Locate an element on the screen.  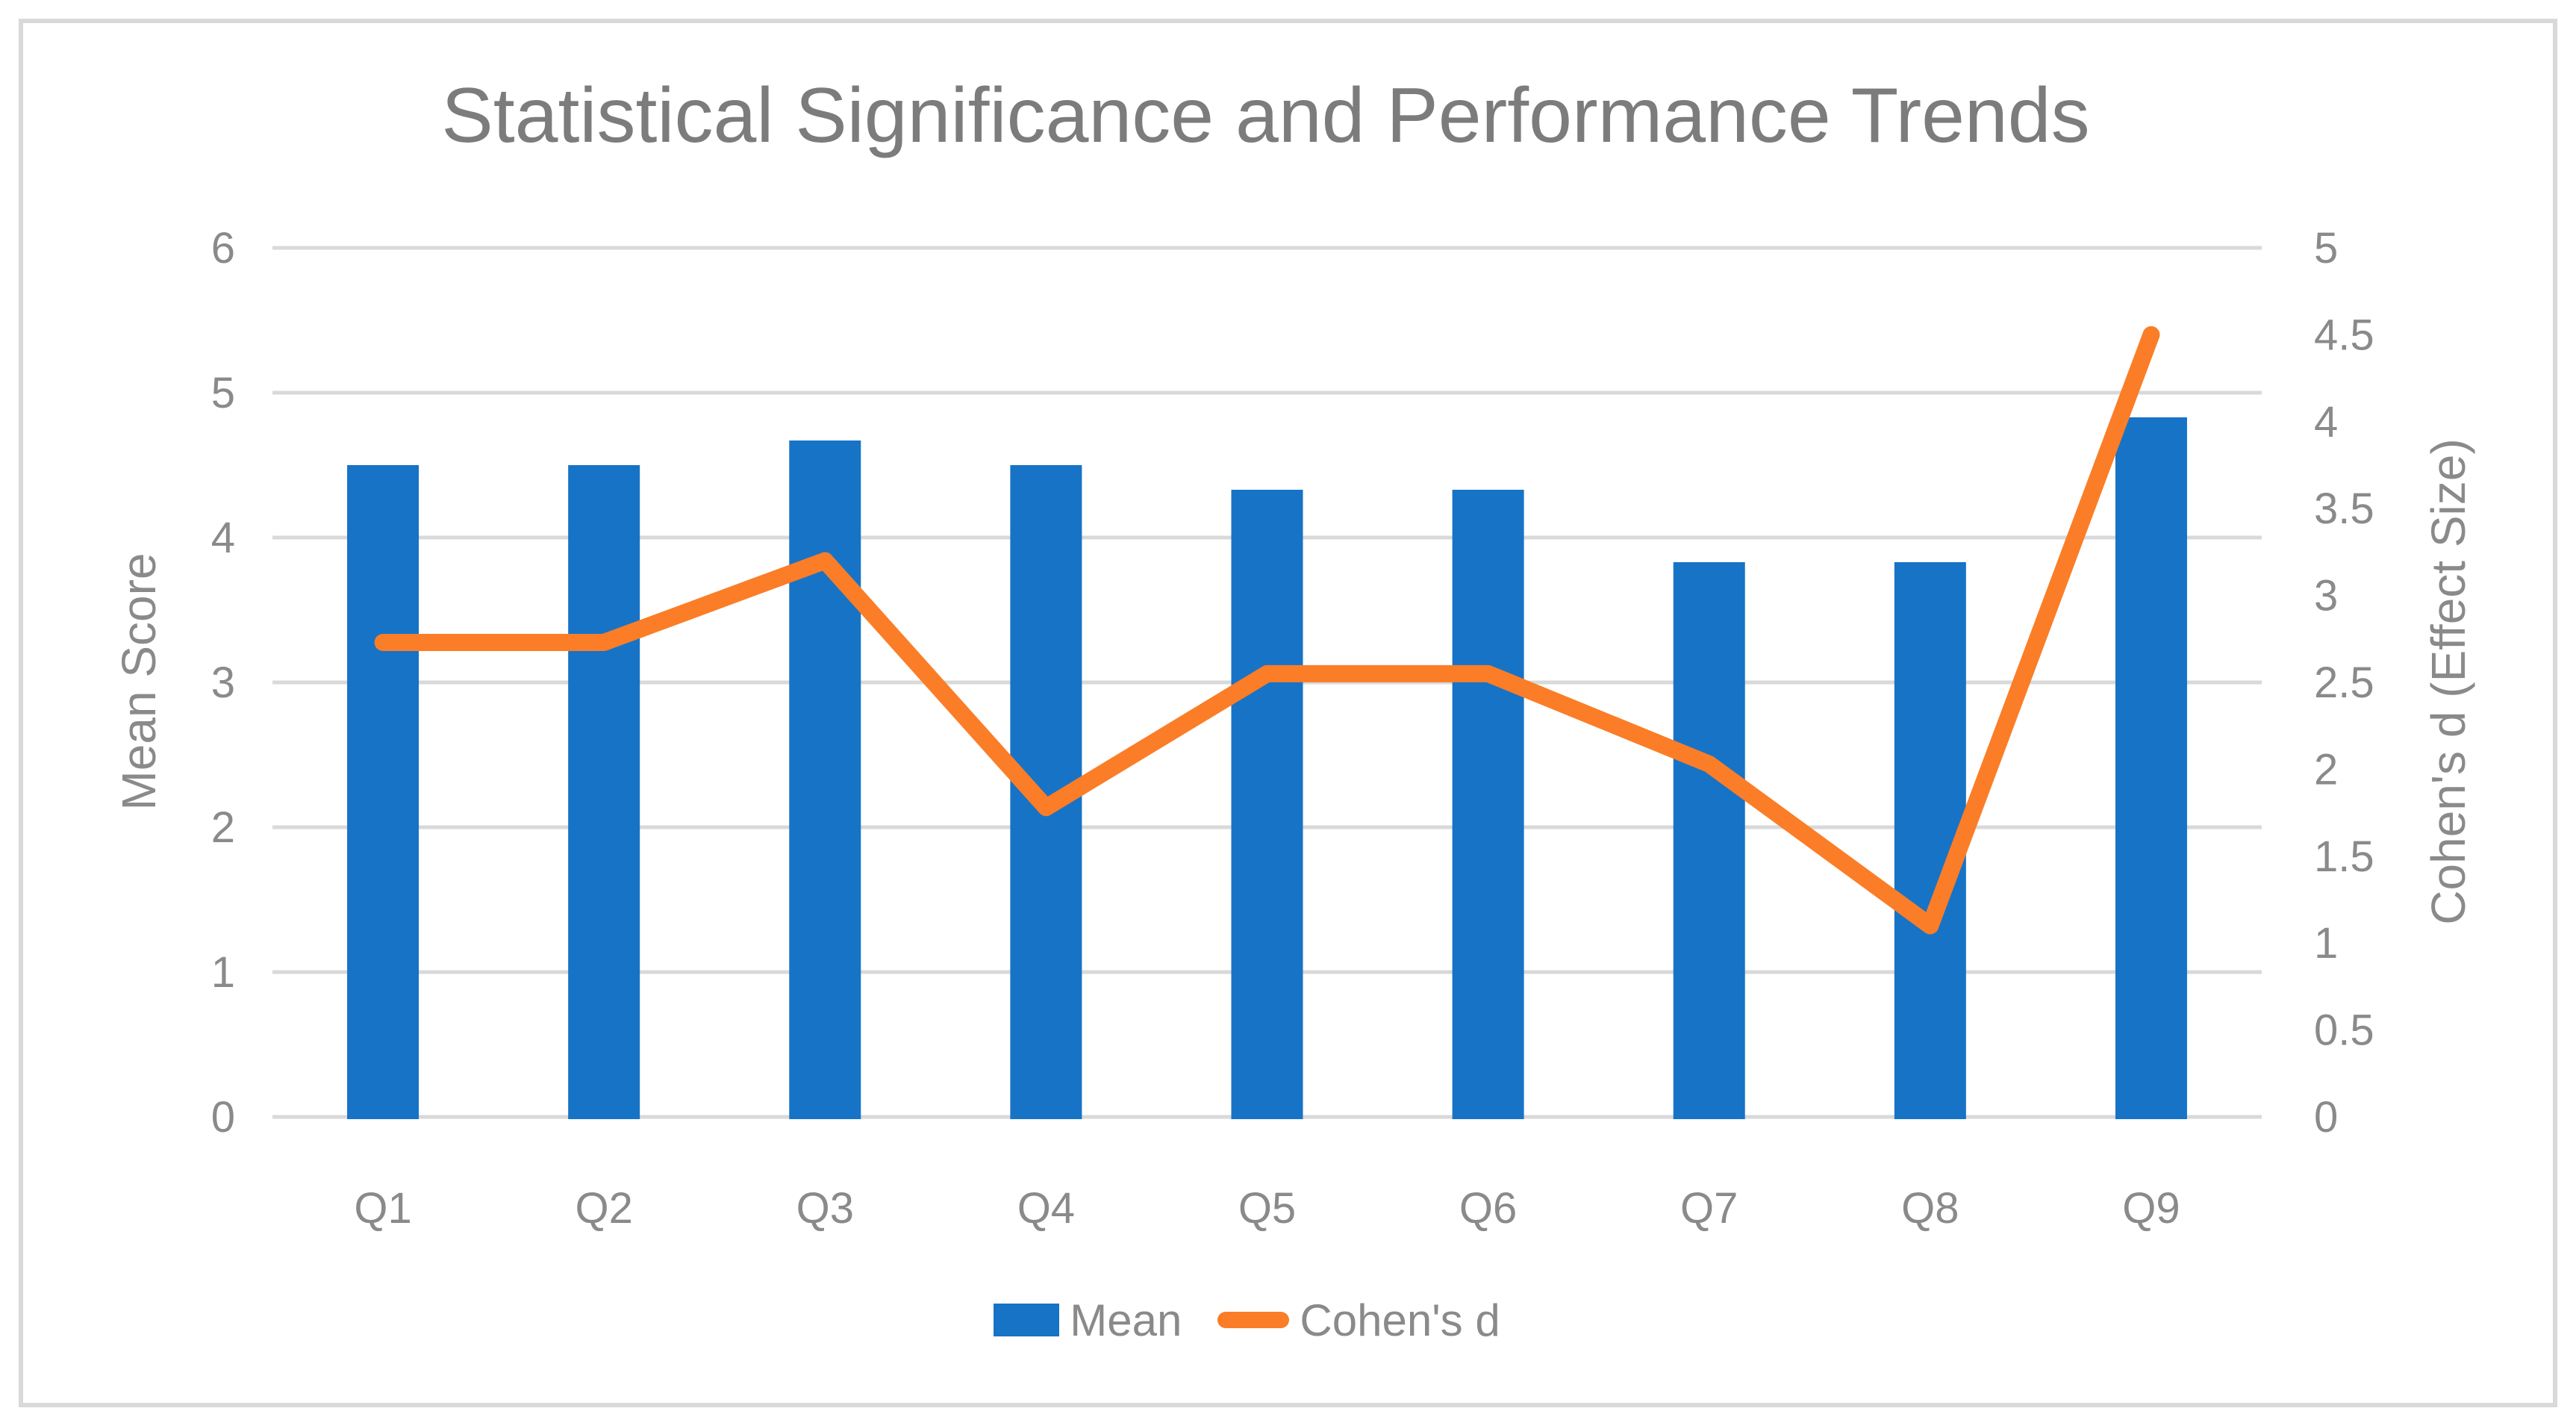
x-axis-category-label: Q7 is located at coordinates (1709, 1208).